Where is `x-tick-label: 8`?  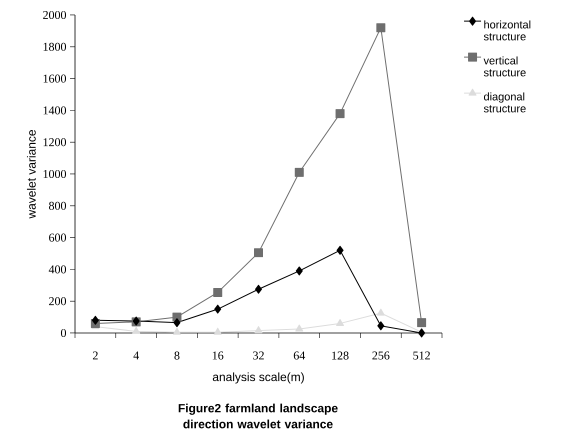
x-tick-label: 8 is located at coordinates (177, 356).